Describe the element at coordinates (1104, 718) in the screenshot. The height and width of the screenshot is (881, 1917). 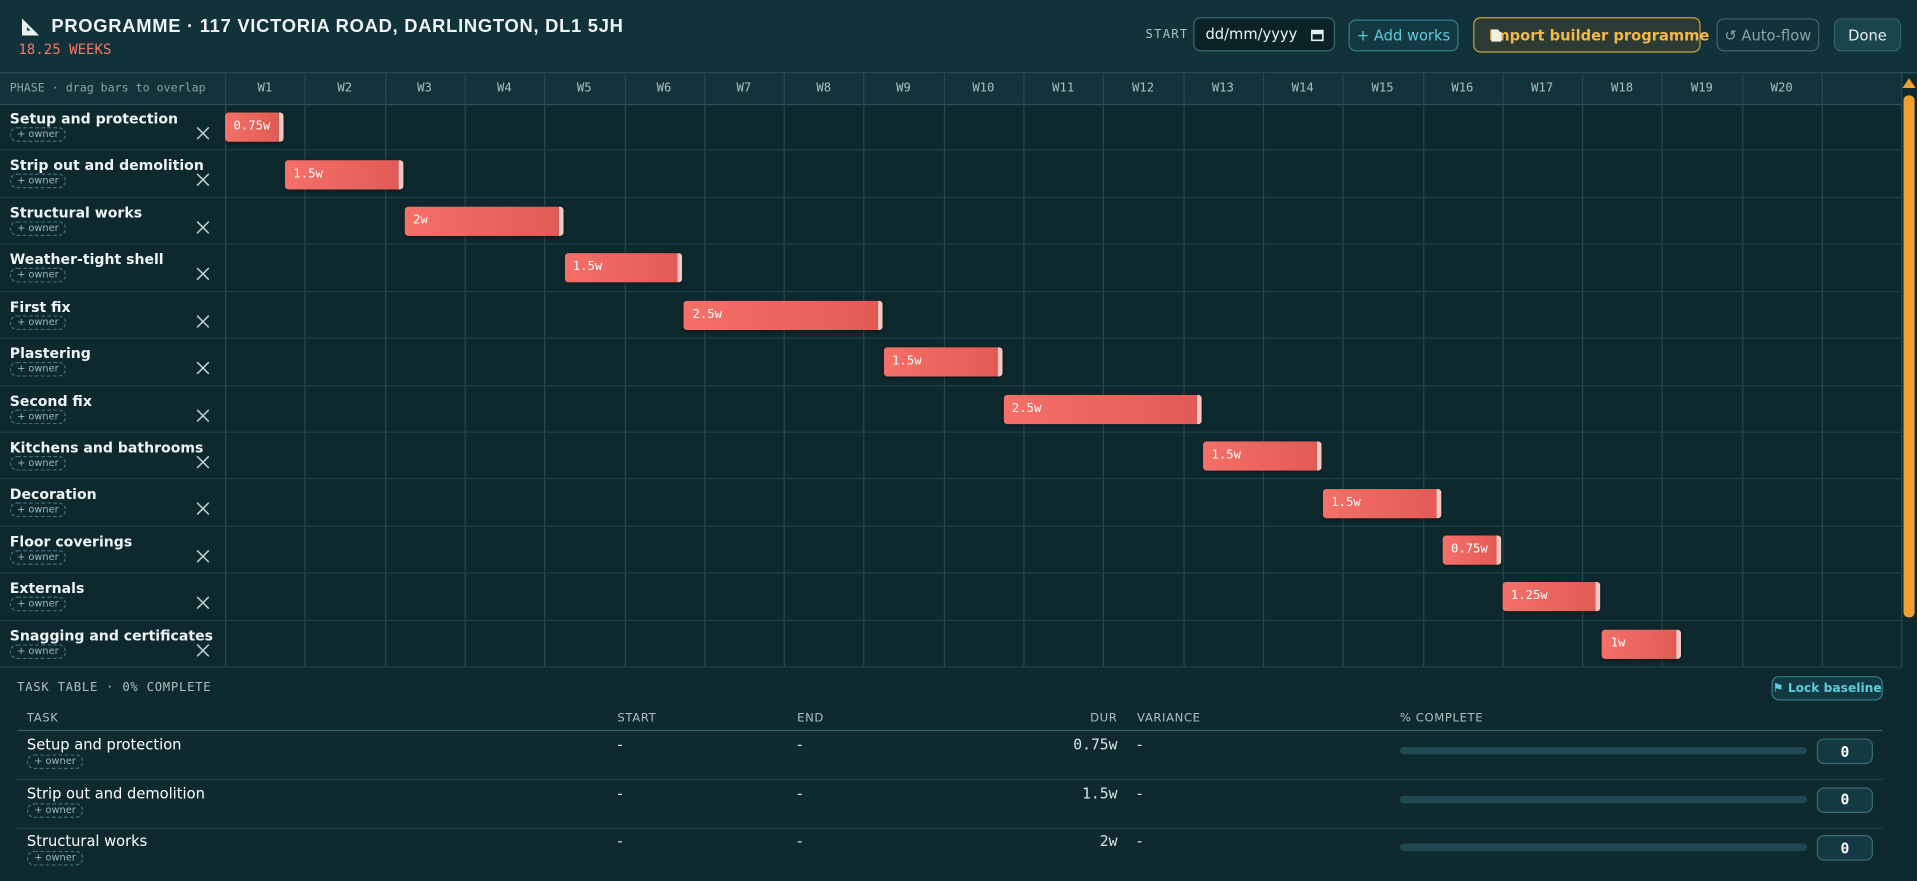
I see `column-header: DUR` at that location.